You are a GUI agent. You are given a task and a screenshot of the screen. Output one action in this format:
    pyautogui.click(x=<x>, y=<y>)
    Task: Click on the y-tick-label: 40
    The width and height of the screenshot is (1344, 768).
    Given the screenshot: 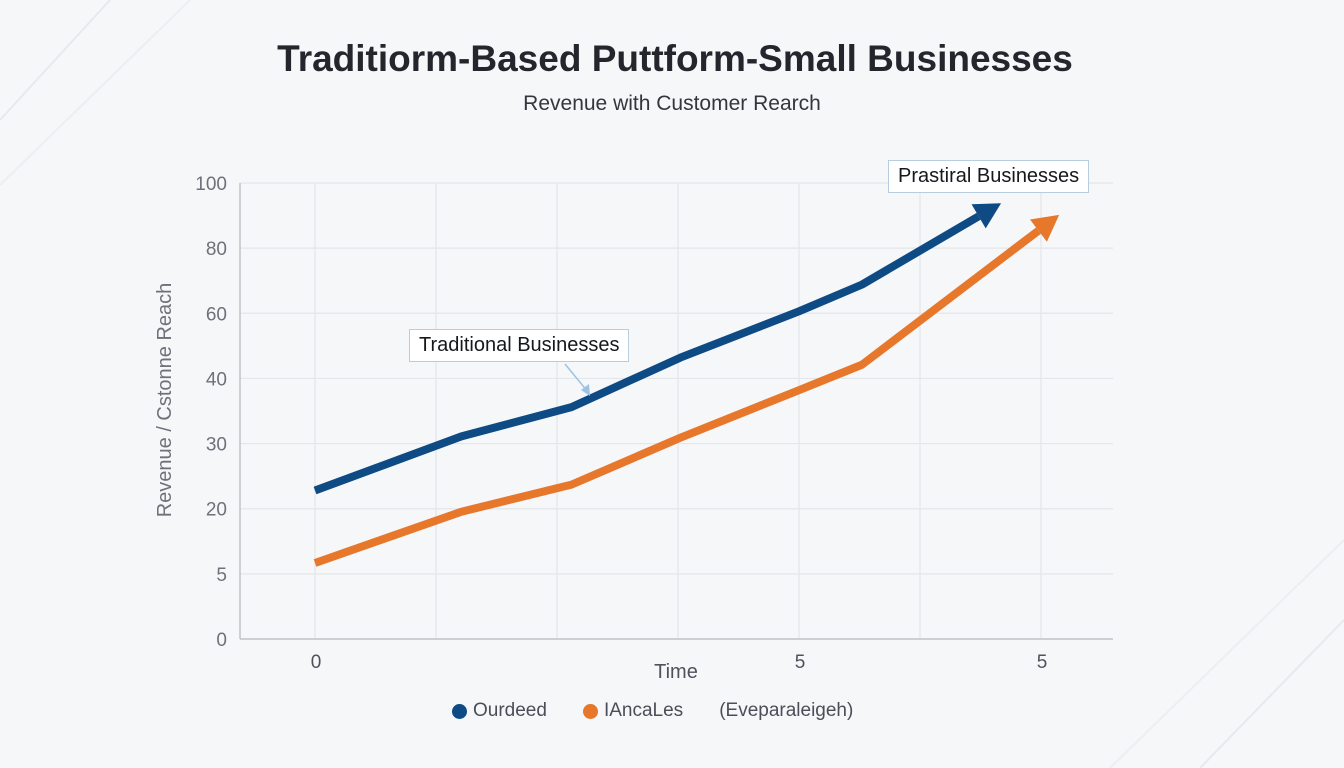 What is the action you would take?
    pyautogui.click(x=216, y=379)
    